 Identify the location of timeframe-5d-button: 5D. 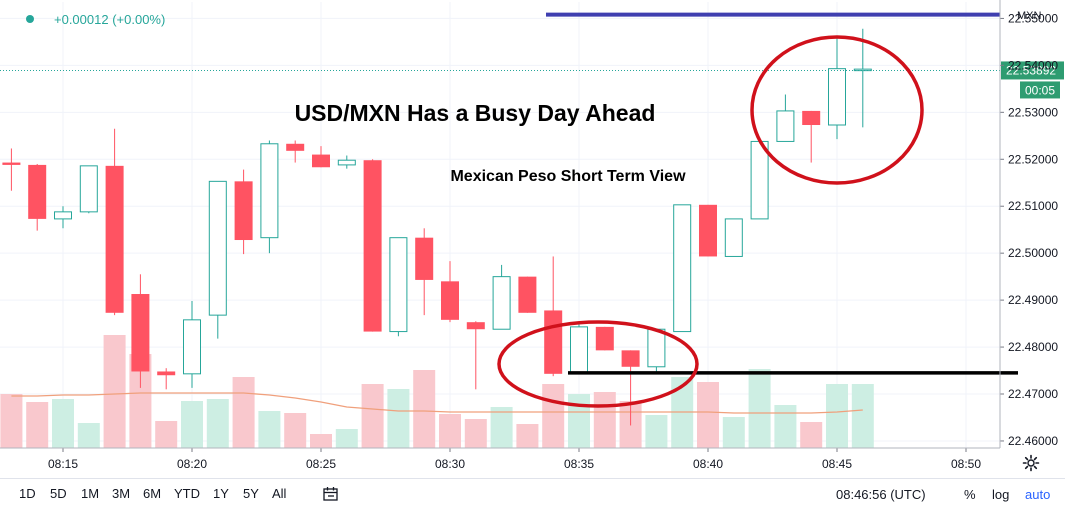
(58, 493).